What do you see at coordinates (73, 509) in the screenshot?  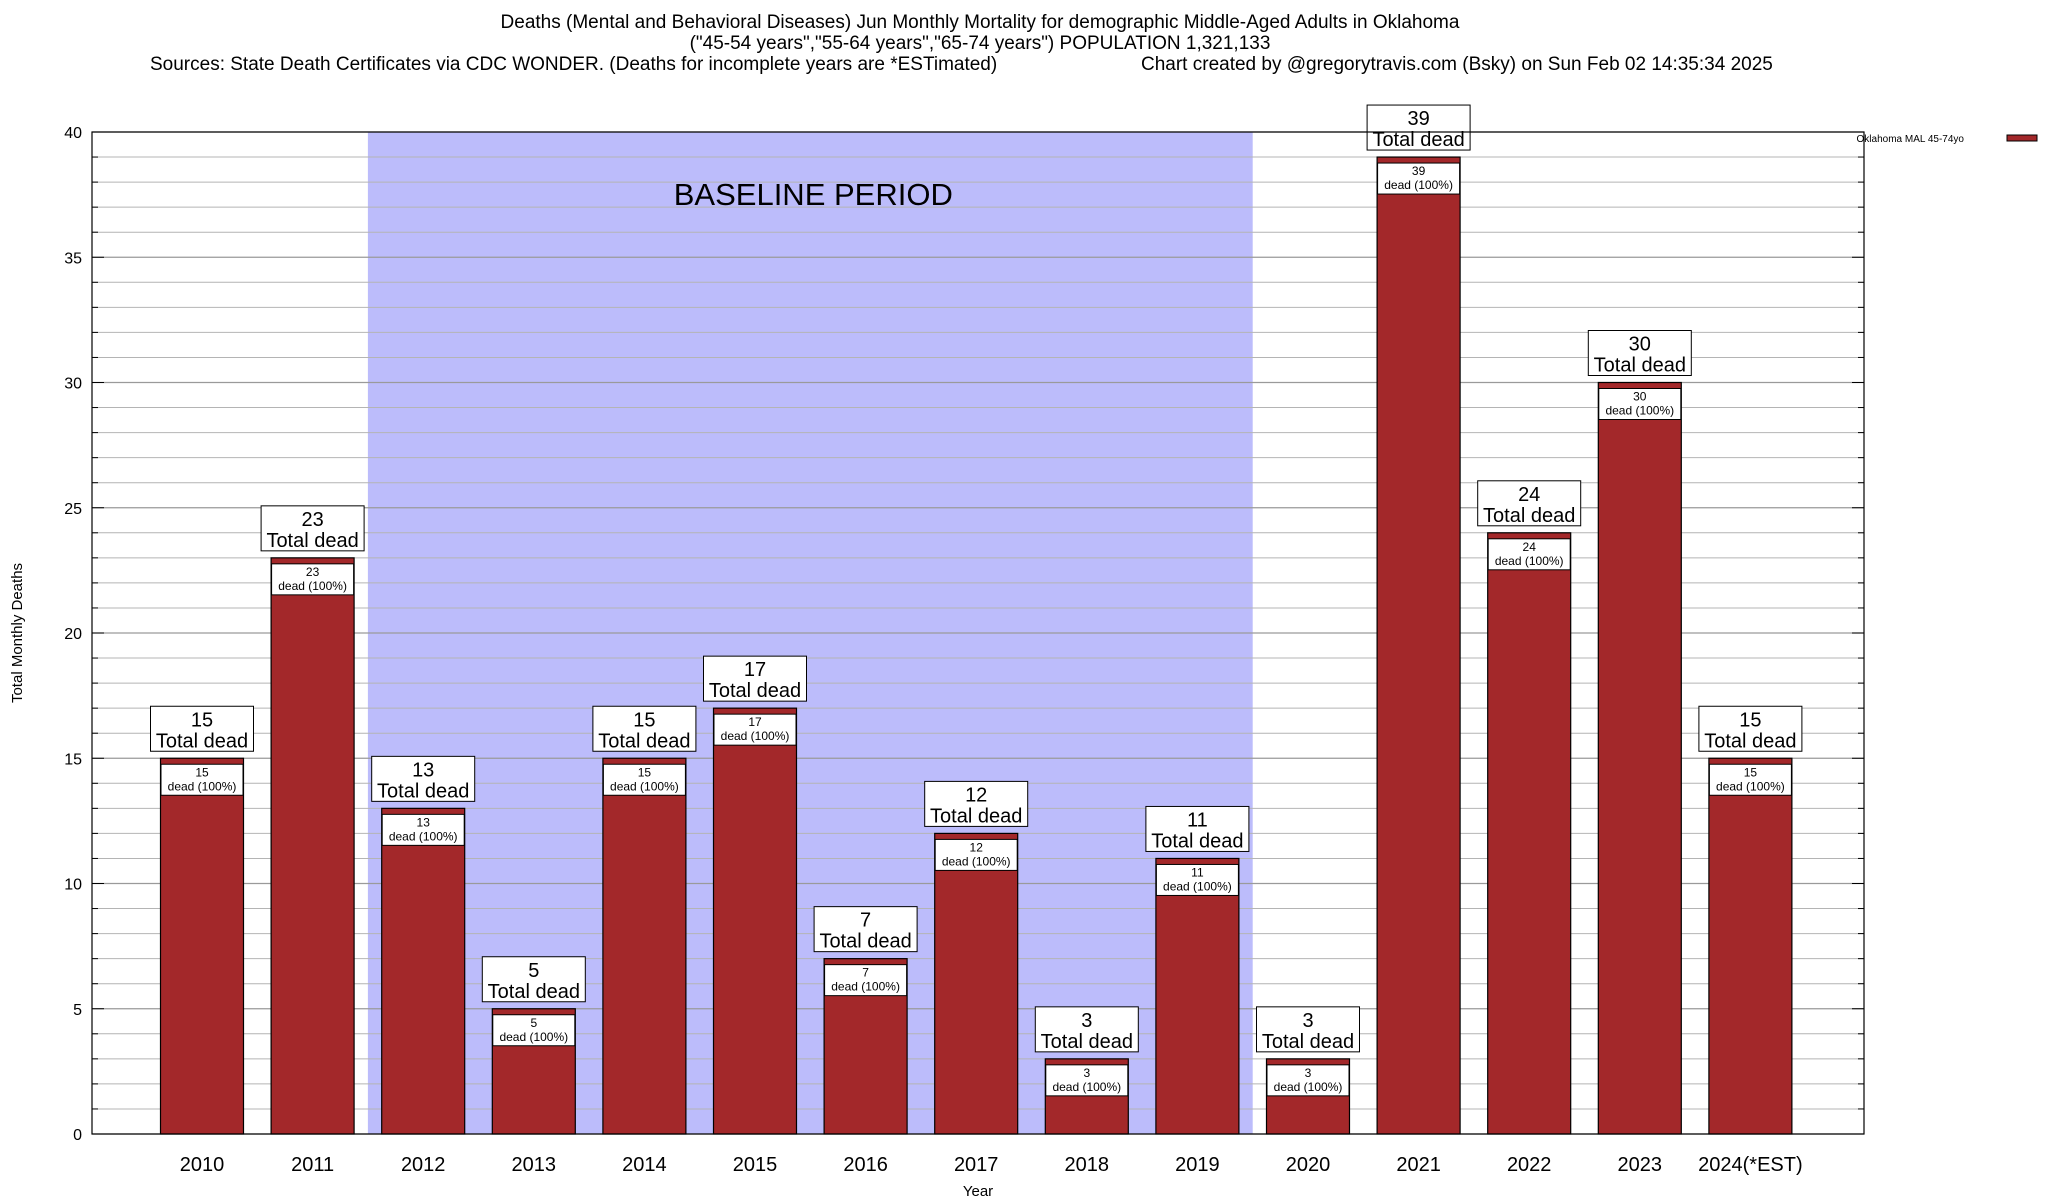 I see `y-tick-label: 25` at bounding box center [73, 509].